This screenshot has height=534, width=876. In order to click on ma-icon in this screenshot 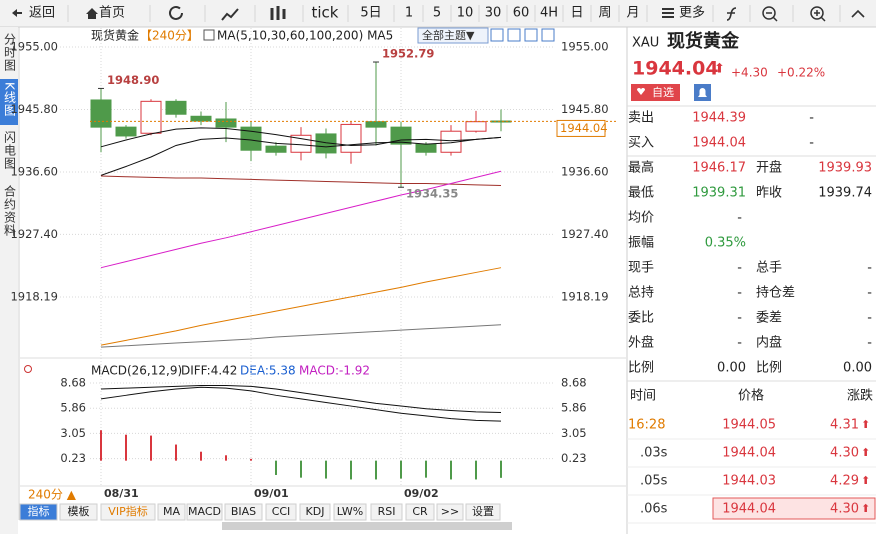, I will do `click(209, 35)`.